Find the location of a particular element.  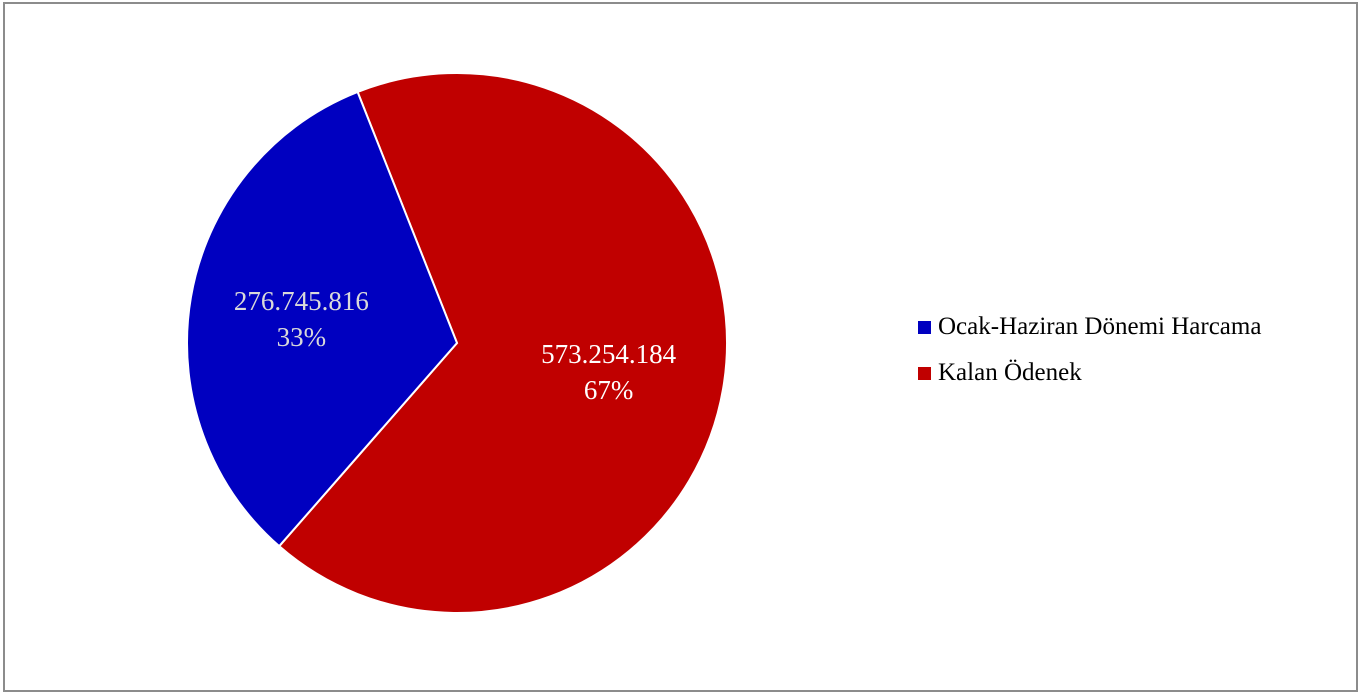

pie-slice-harcama is located at coordinates (322, 319).